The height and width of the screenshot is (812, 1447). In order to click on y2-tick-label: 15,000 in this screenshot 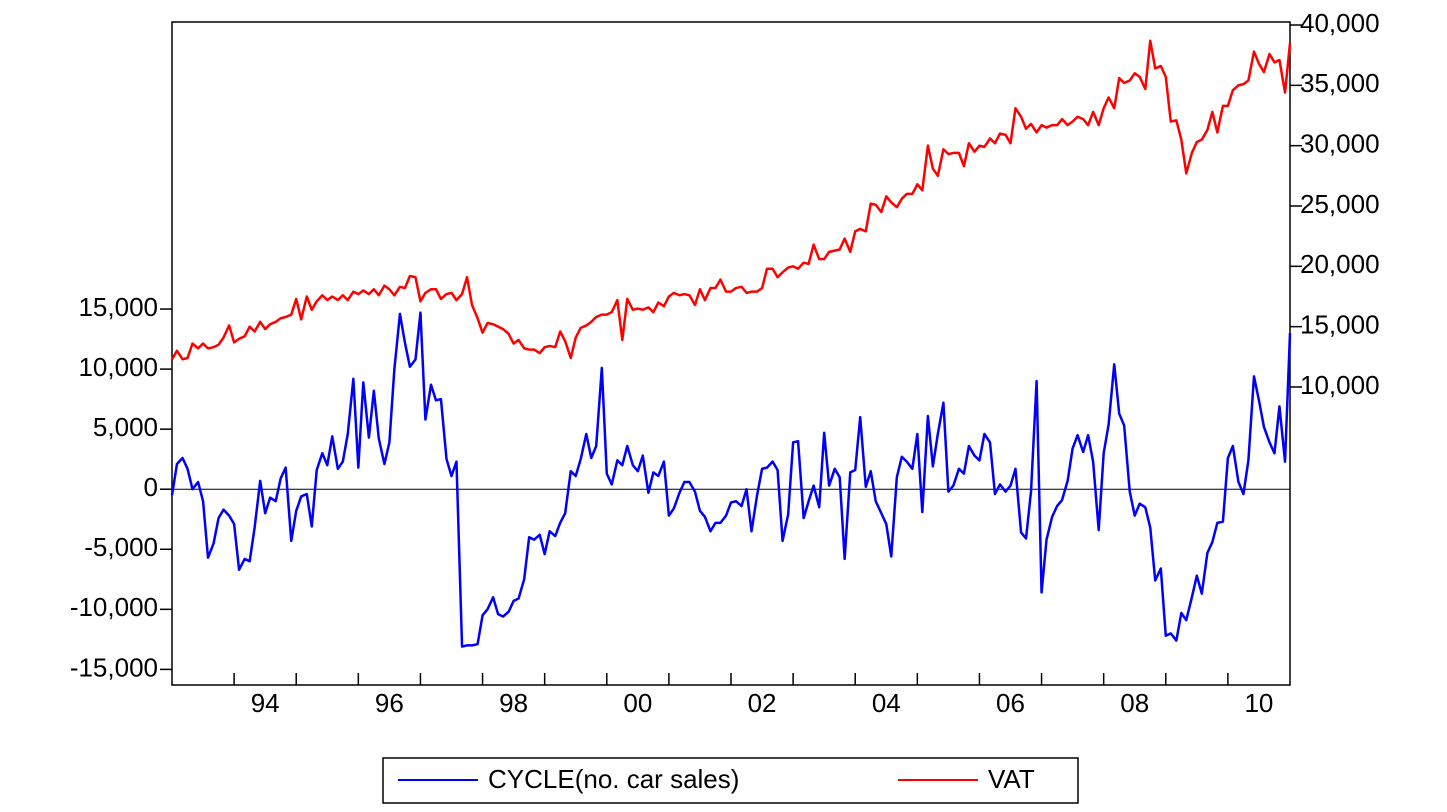, I will do `click(1340, 325)`.